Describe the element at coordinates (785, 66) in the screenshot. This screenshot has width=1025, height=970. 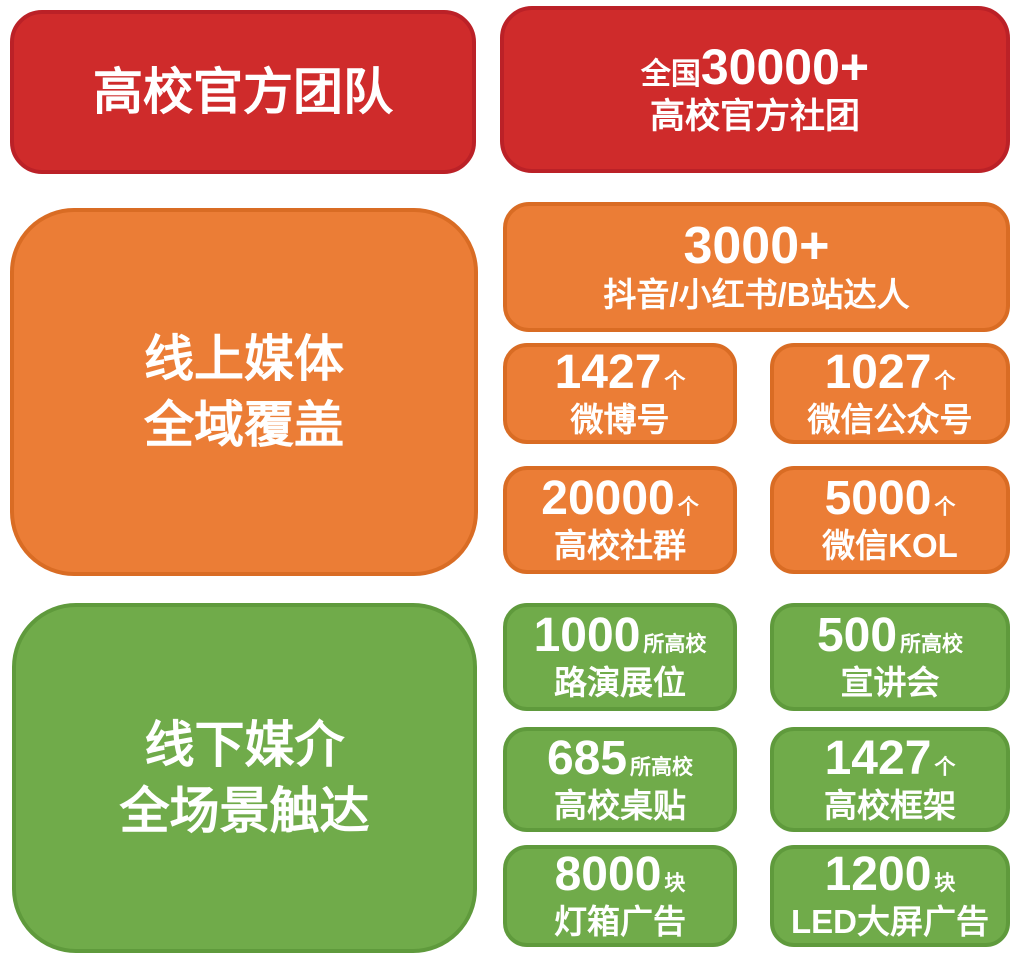
I see `team-stat-number: 30000+` at that location.